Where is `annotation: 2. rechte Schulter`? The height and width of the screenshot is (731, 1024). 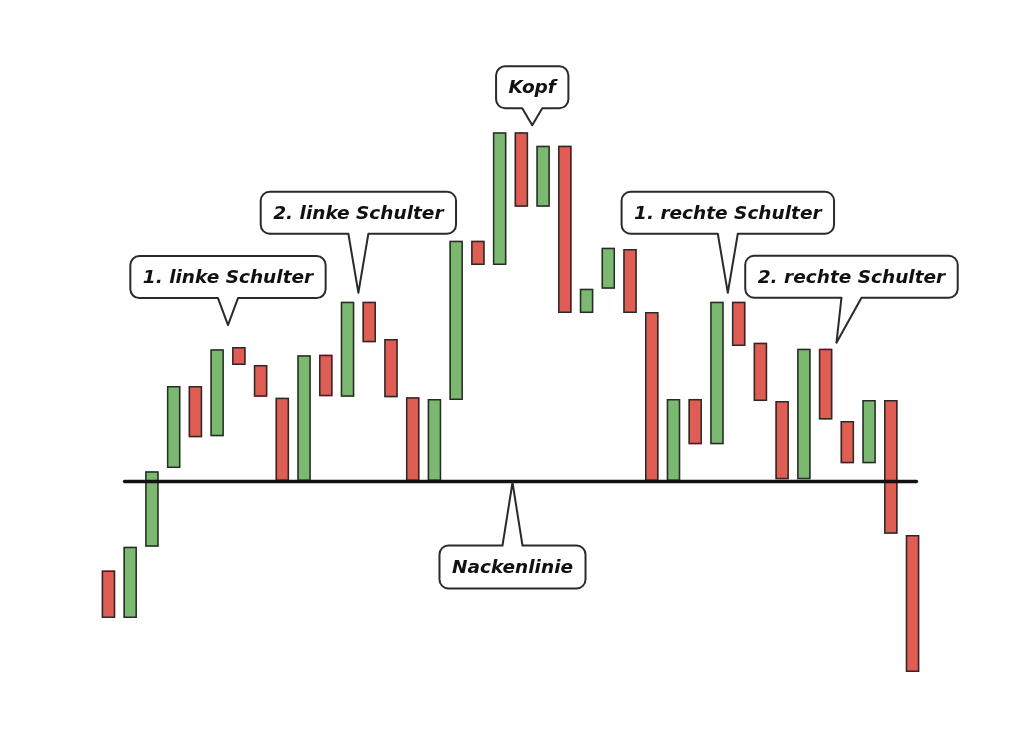 annotation: 2. rechte Schulter is located at coordinates (852, 276).